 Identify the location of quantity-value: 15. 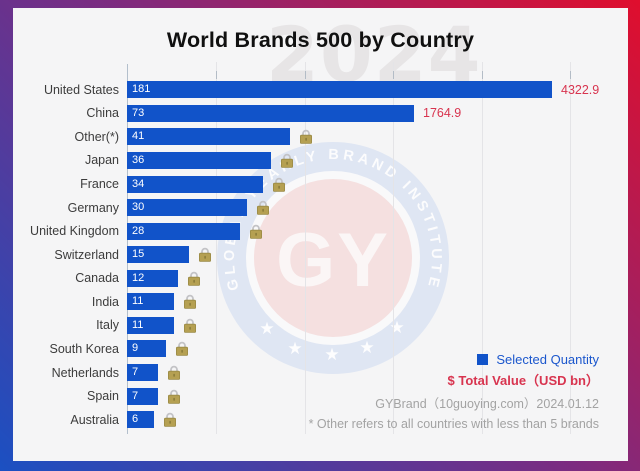
(138, 254).